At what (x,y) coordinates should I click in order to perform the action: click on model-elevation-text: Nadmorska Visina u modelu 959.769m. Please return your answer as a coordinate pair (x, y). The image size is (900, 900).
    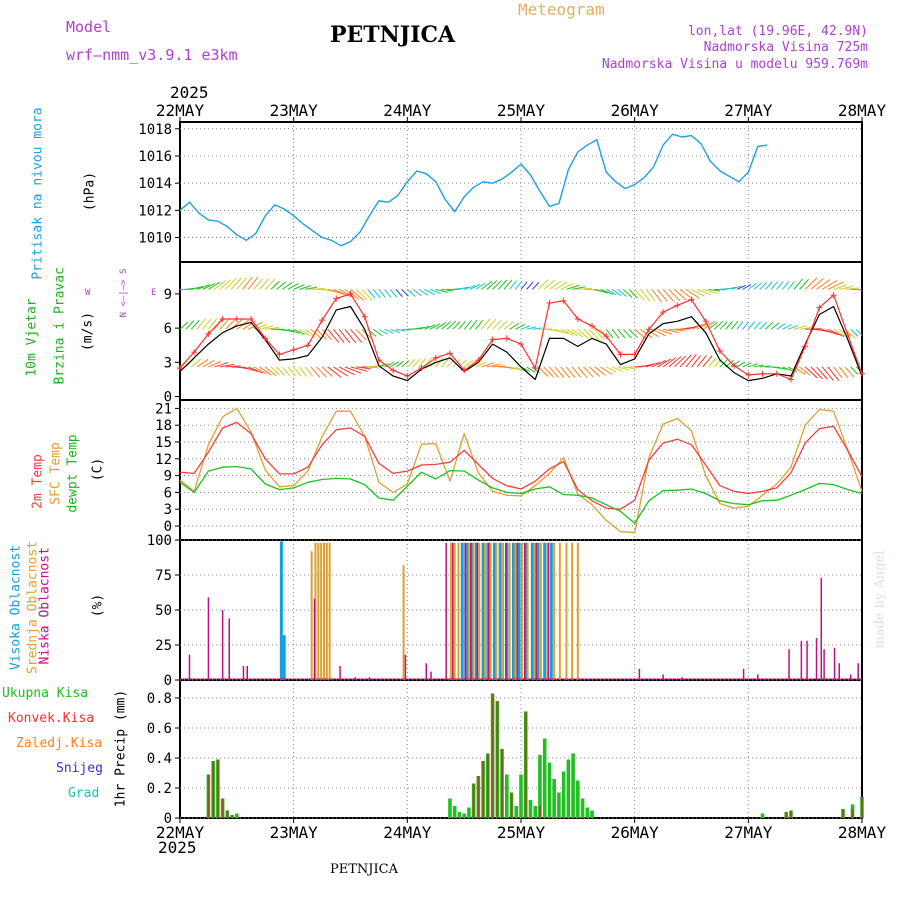
    Looking at the image, I should click on (734, 64).